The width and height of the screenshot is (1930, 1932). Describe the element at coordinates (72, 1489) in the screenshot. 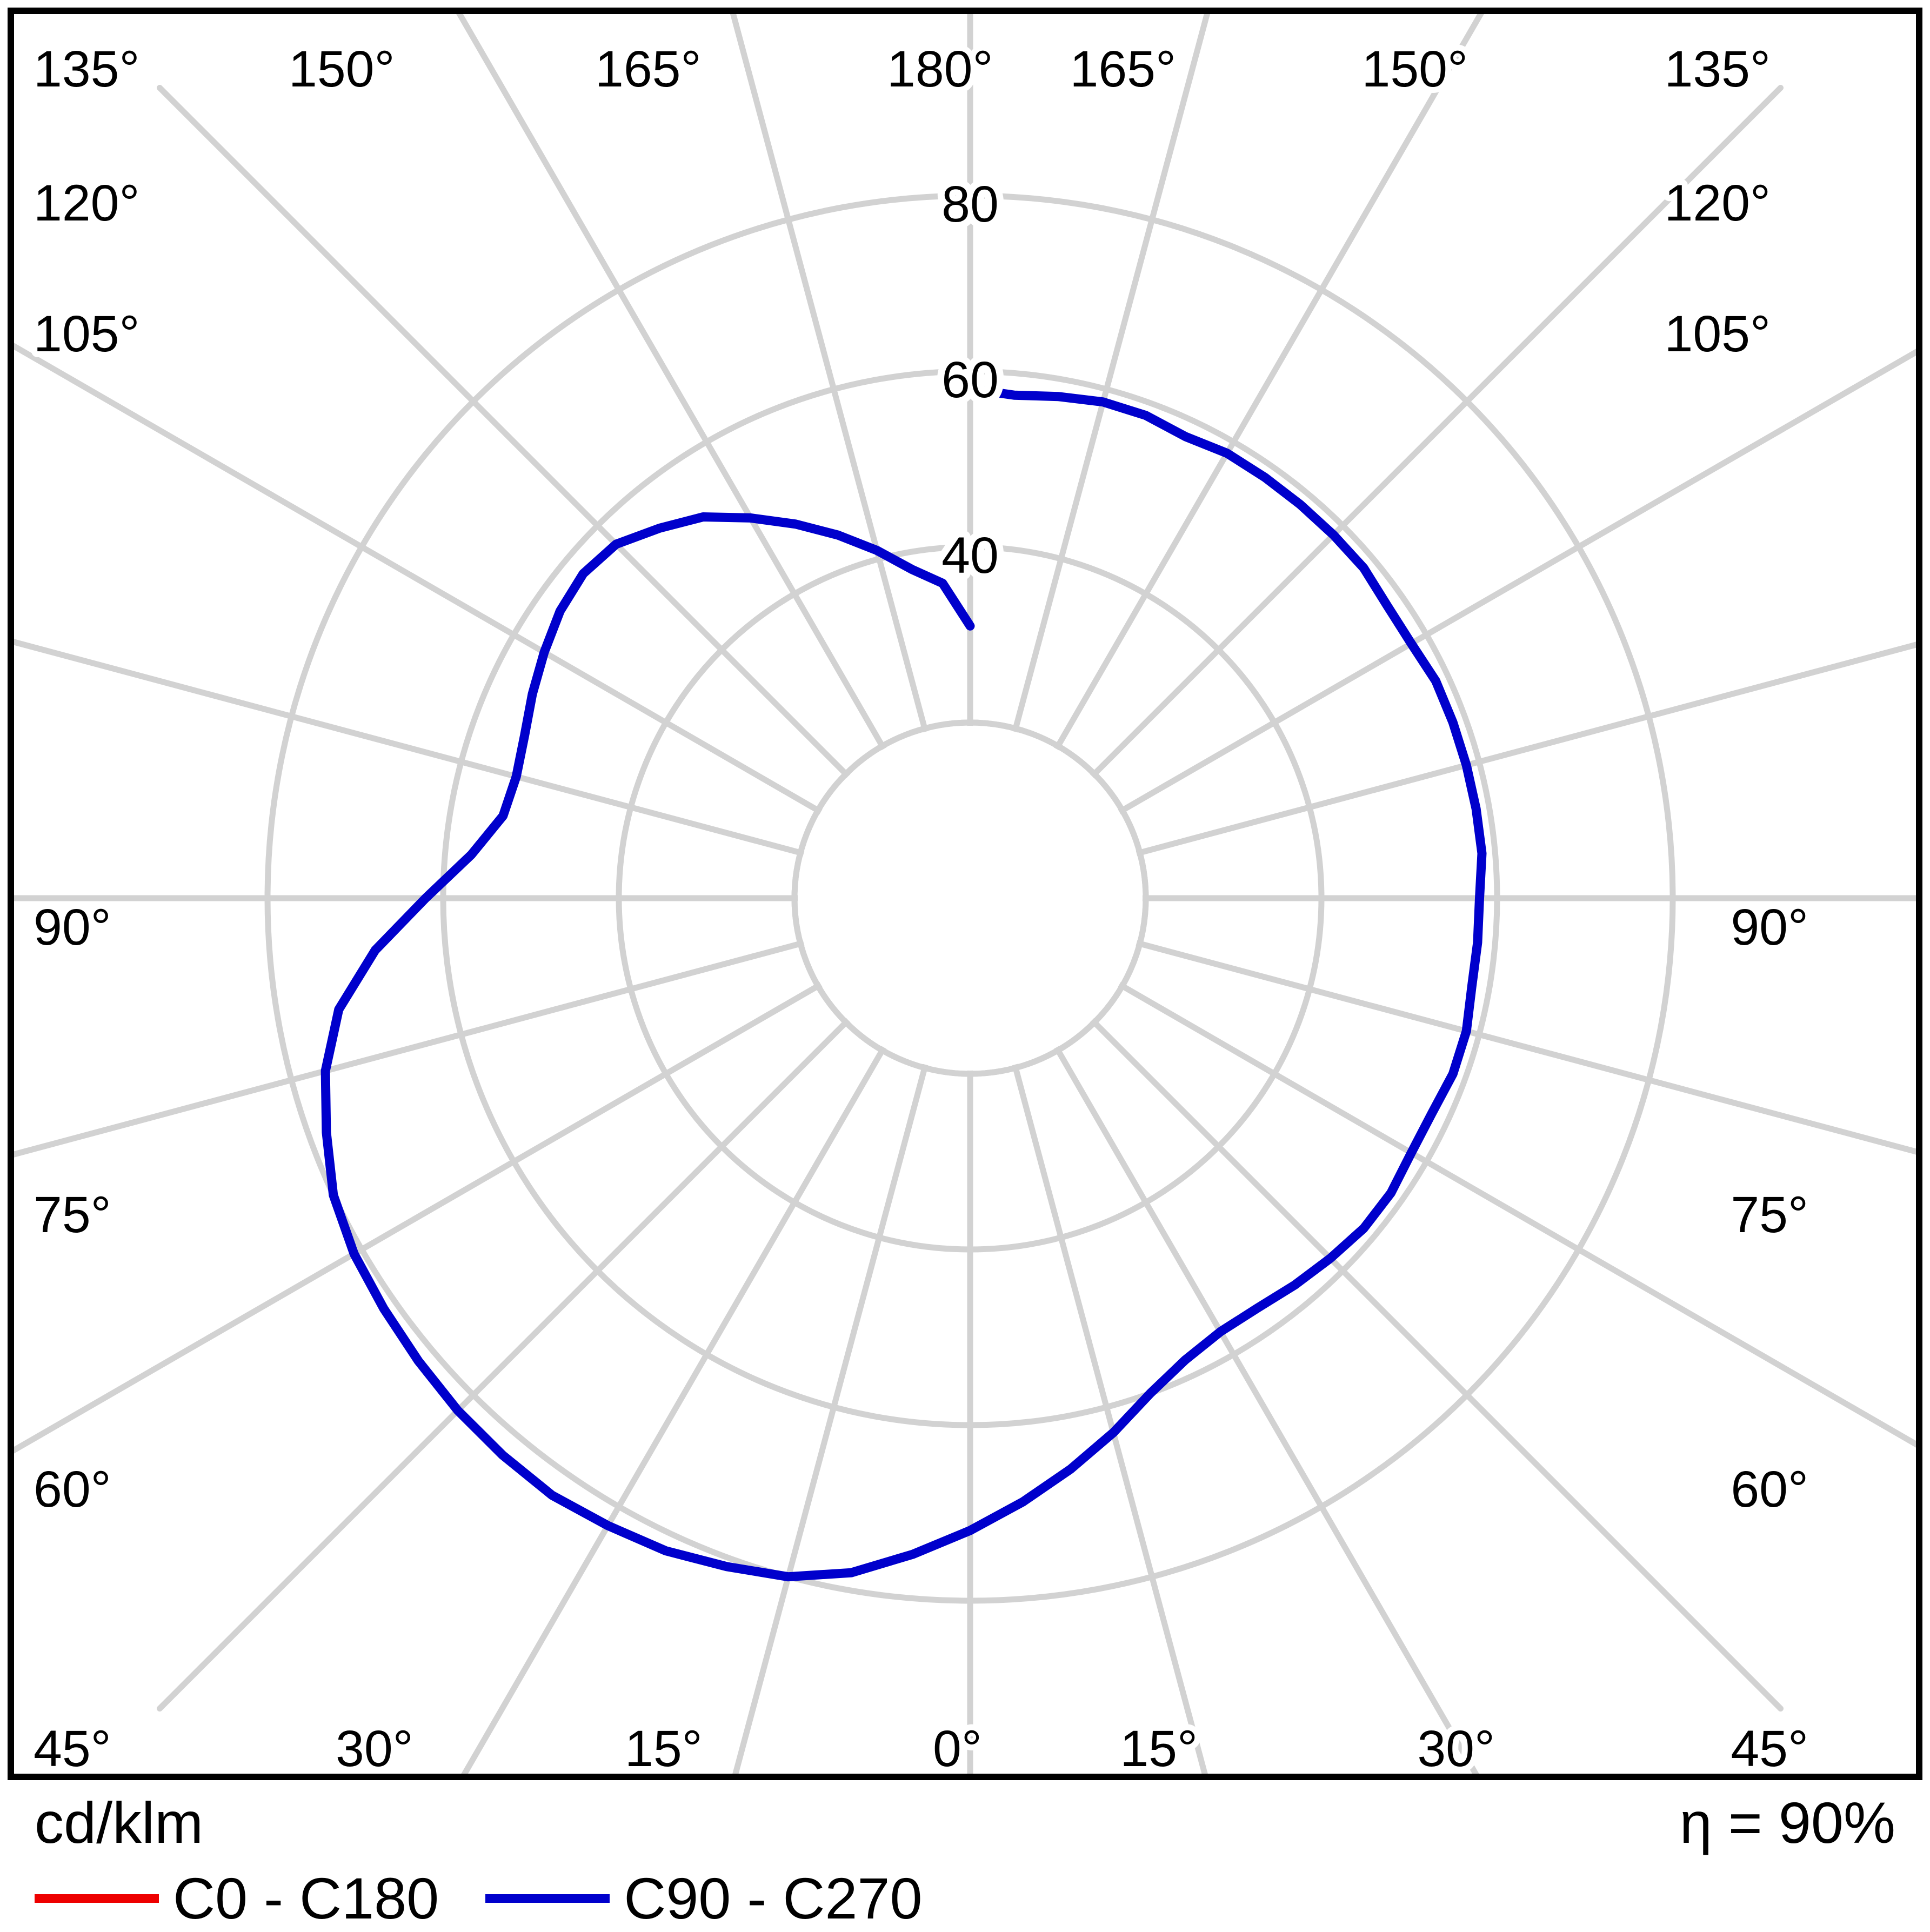

I see `angle-label-left-60deg: 60°` at that location.